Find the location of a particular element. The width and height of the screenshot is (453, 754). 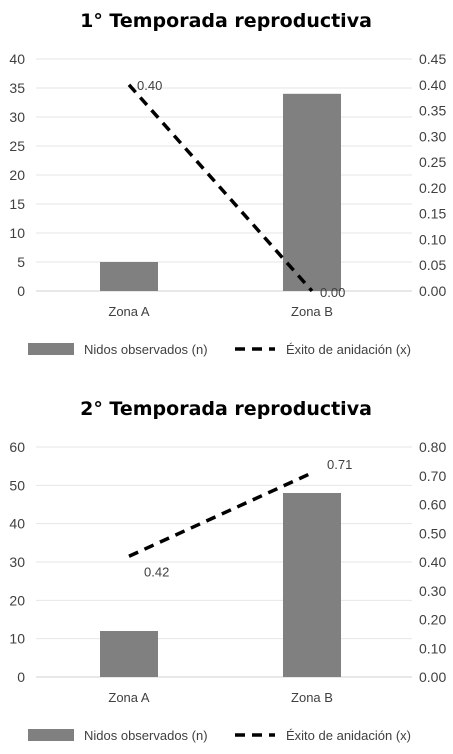

chart-title: 2° Temporada reproductiva is located at coordinates (226, 409).